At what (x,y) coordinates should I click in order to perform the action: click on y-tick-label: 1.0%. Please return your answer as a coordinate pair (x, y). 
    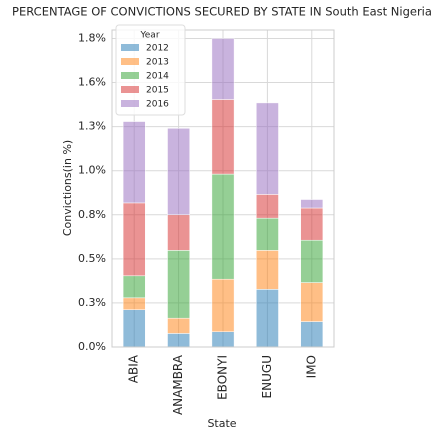
    Looking at the image, I should click on (92, 170).